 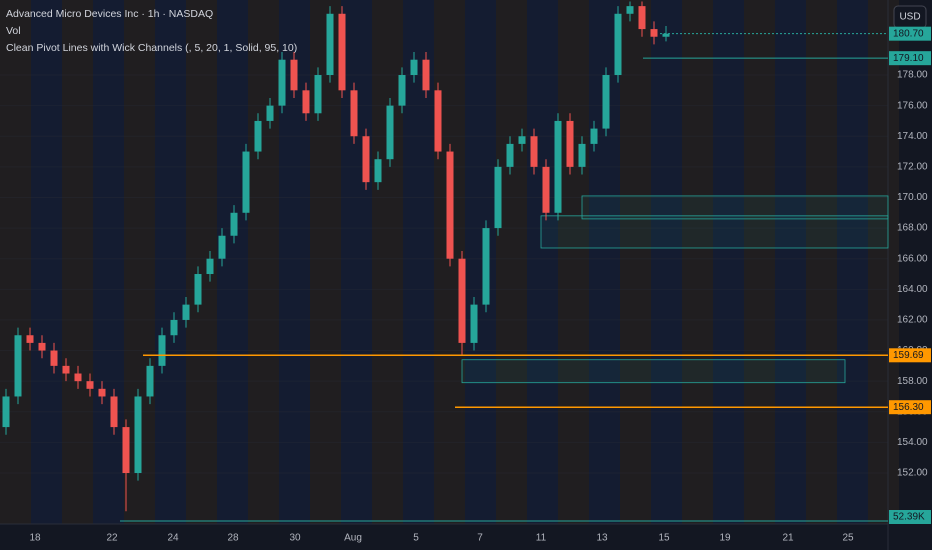 I want to click on volume-label: 52.39K, so click(x=909, y=517).